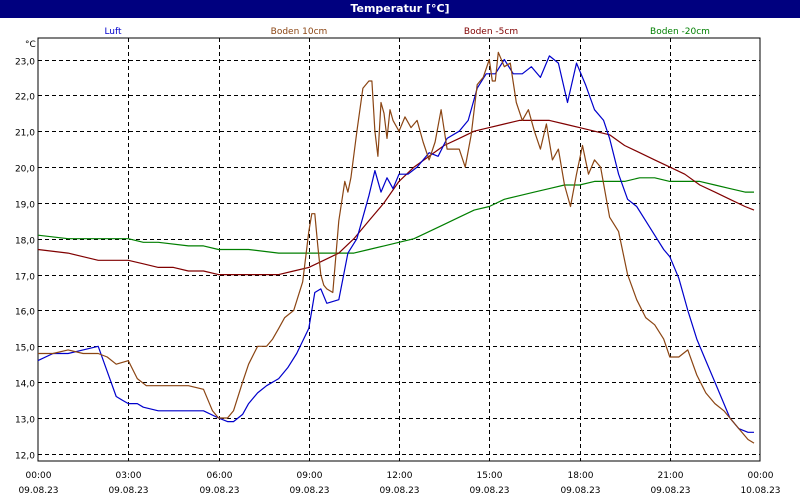 The height and width of the screenshot is (500, 800). Describe the element at coordinates (25, 457) in the screenshot. I see `y-tick-label: 12,0` at that location.